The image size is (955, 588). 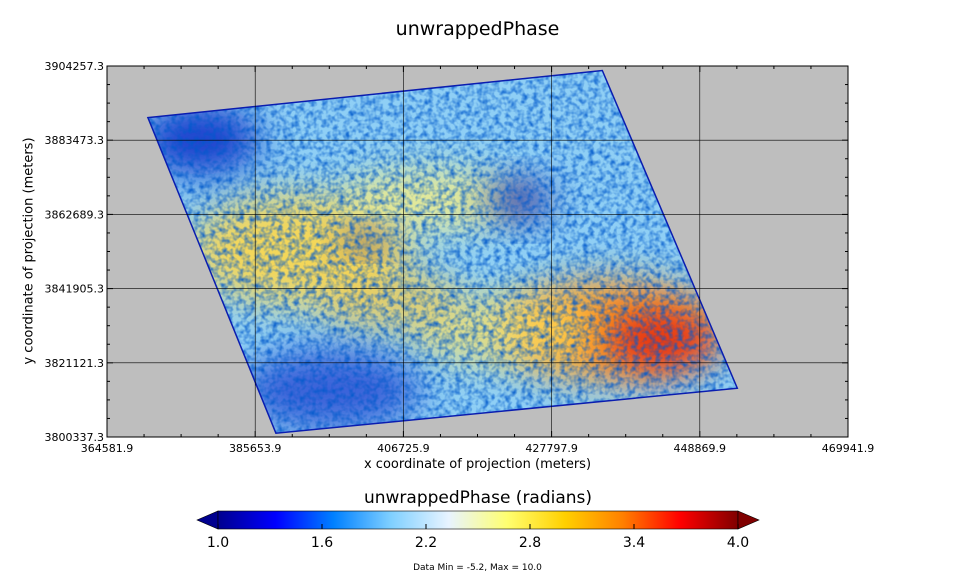 I want to click on colorbar-tick-label: 4.0, so click(x=738, y=543).